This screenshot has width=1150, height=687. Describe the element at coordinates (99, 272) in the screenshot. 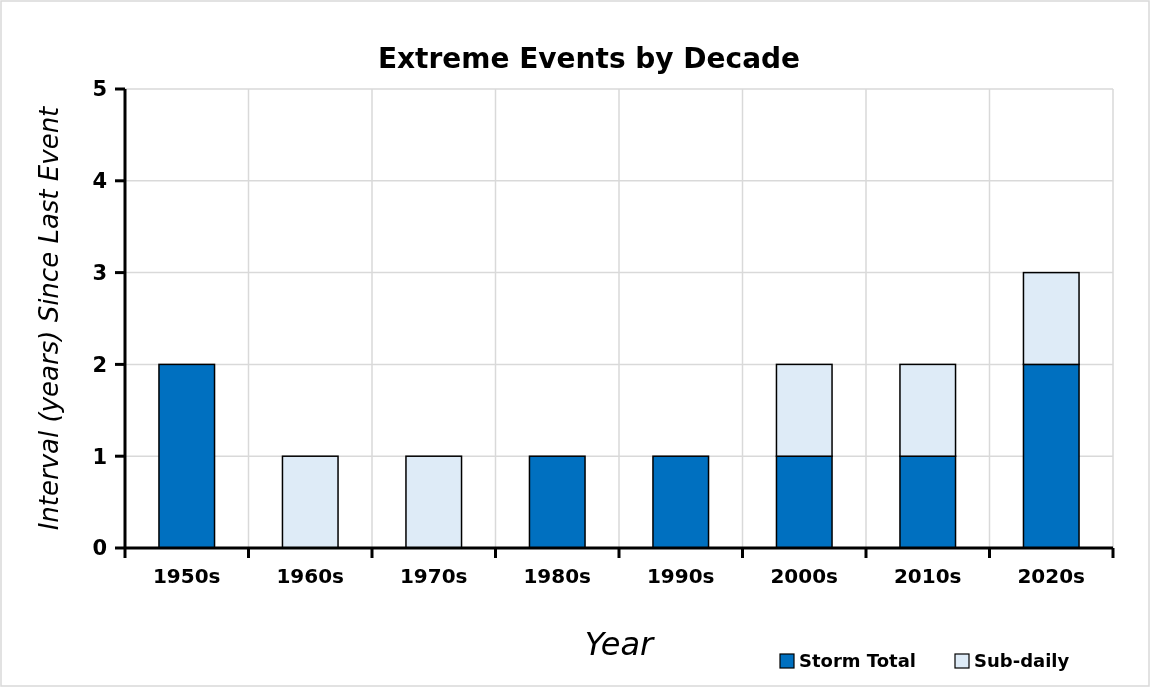

I see `y-tick-label: 3` at that location.